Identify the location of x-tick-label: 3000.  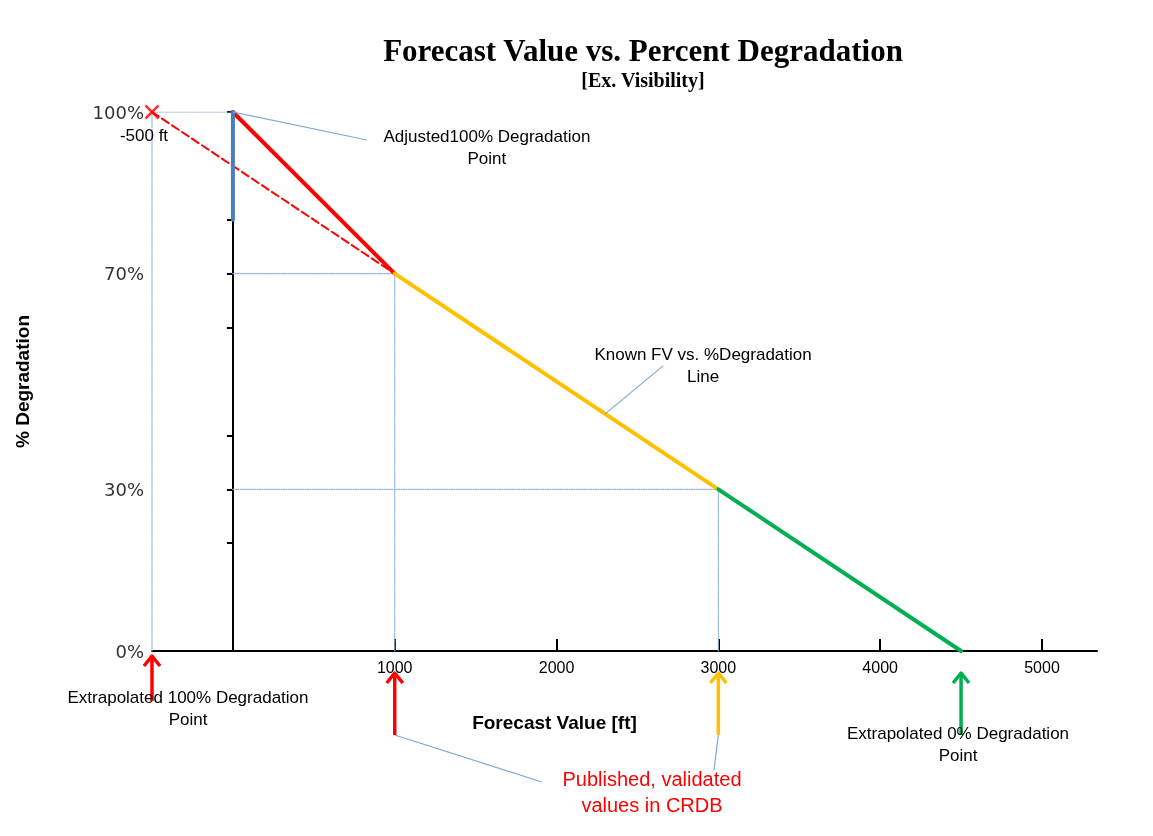
(718, 667).